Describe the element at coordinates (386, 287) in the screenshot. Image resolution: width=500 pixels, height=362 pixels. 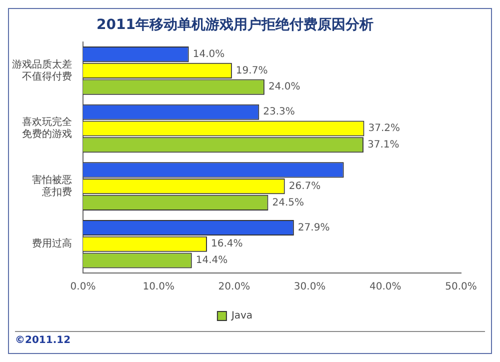
I see `x-tick-label: 40.0%` at that location.